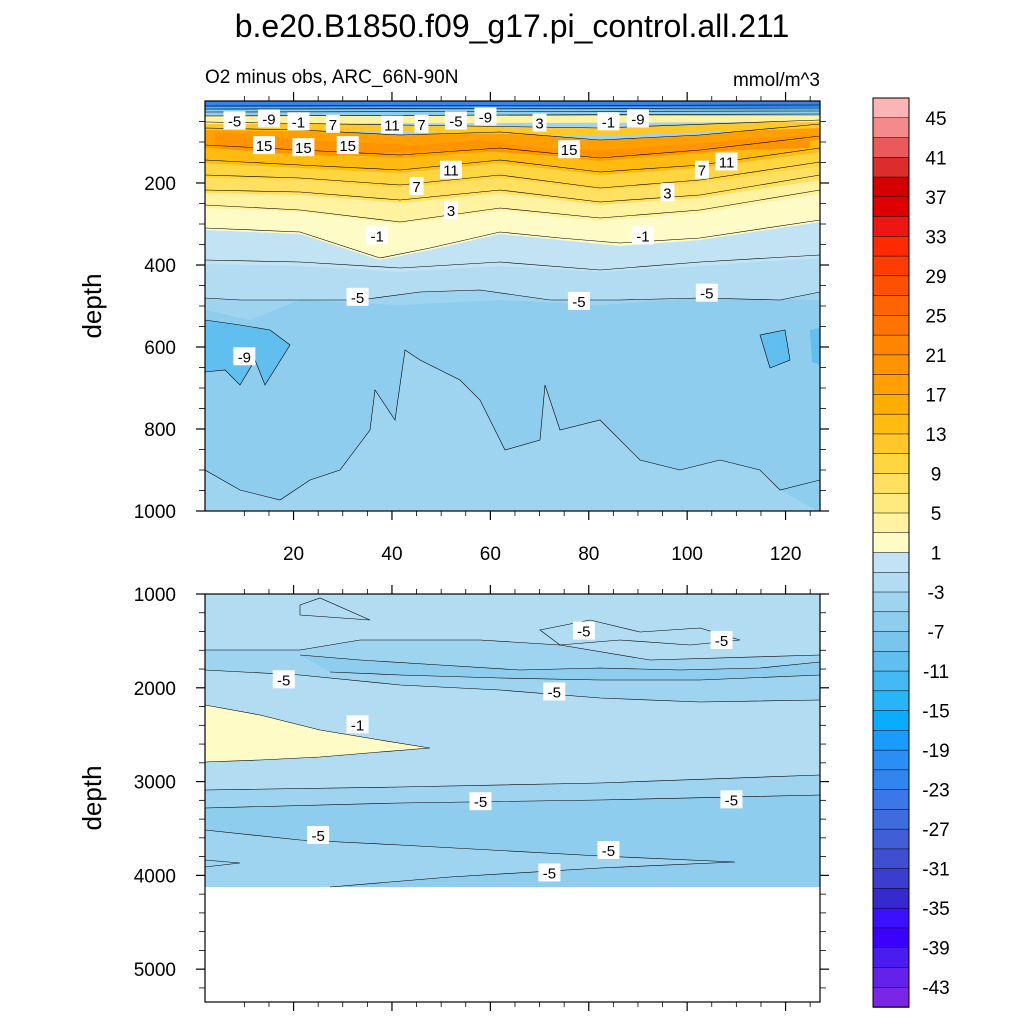  I want to click on colorbar-frame, so click(891, 552).